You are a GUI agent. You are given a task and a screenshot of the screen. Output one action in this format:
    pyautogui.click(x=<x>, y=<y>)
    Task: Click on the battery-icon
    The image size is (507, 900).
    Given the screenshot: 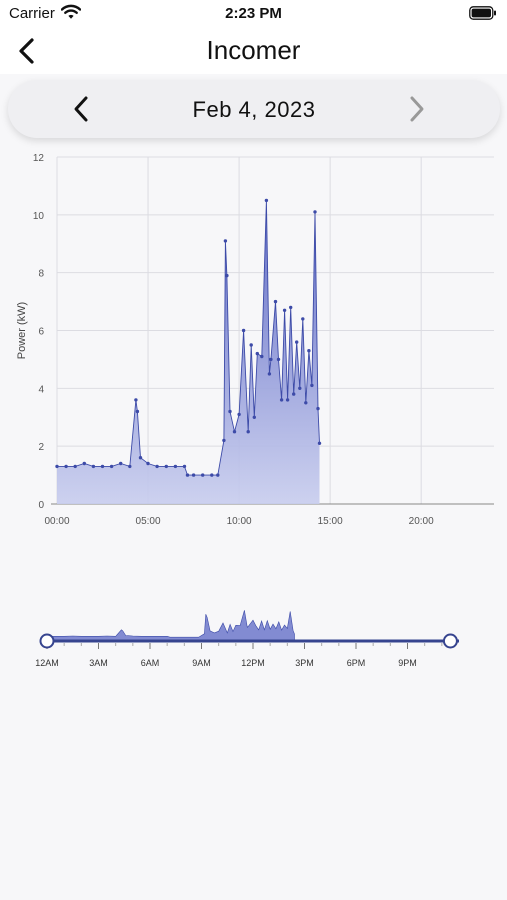 What is the action you would take?
    pyautogui.click(x=482, y=13)
    